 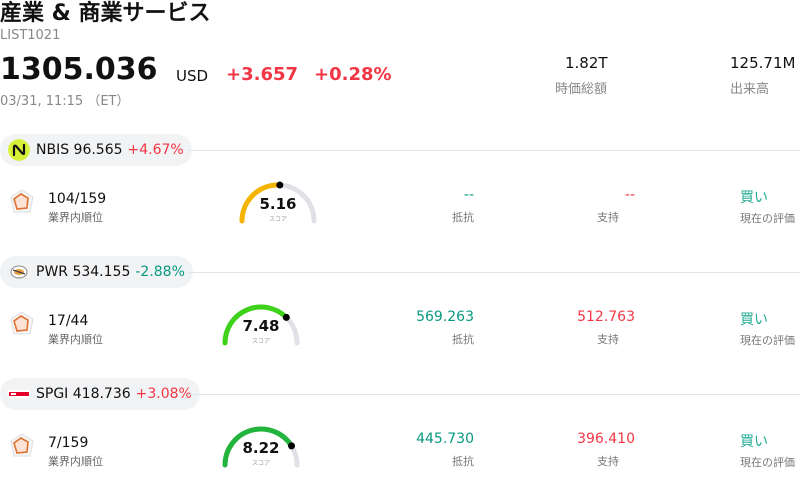 What do you see at coordinates (68, 321) in the screenshot?
I see `industry-rank: 17/44` at bounding box center [68, 321].